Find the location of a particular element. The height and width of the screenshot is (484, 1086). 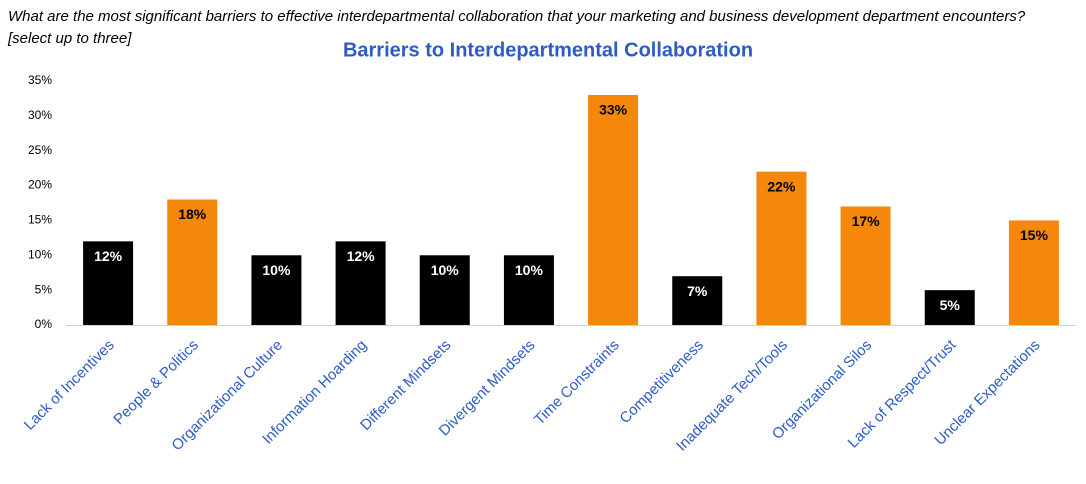

y-tick-label: 0% is located at coordinates (44, 324).